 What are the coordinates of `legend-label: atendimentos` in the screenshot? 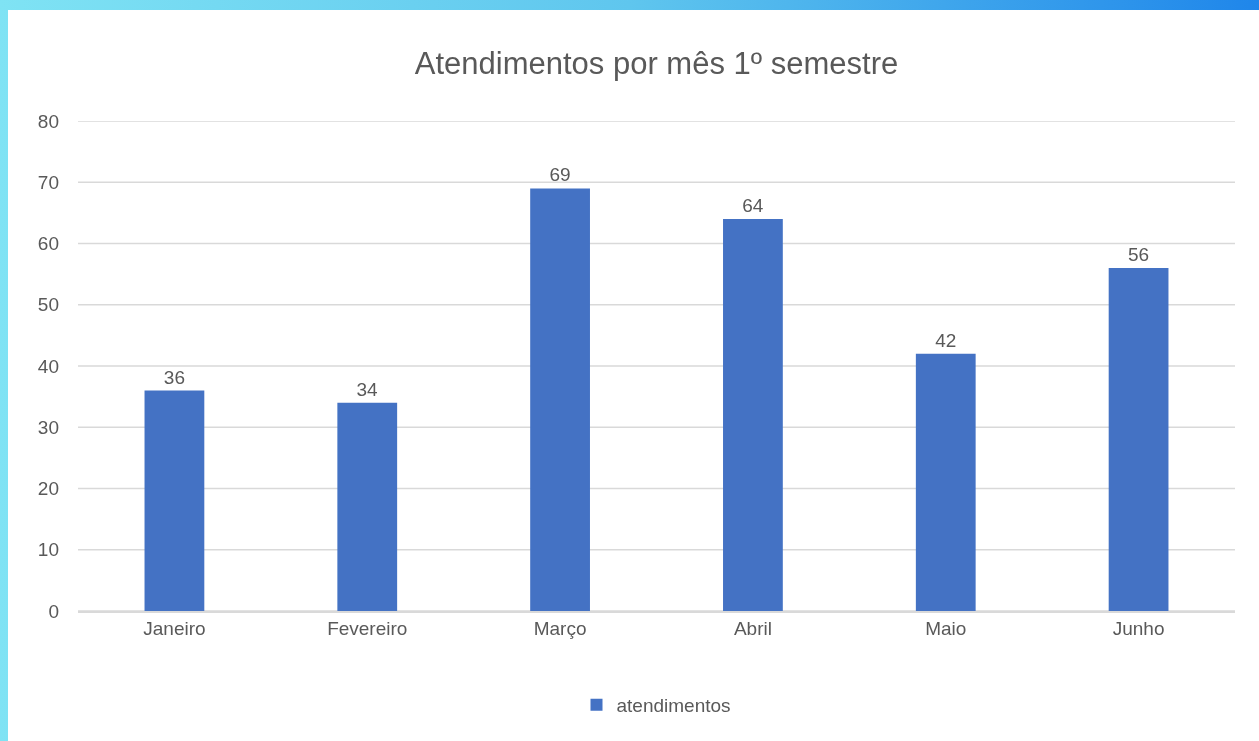 It's located at (673, 706).